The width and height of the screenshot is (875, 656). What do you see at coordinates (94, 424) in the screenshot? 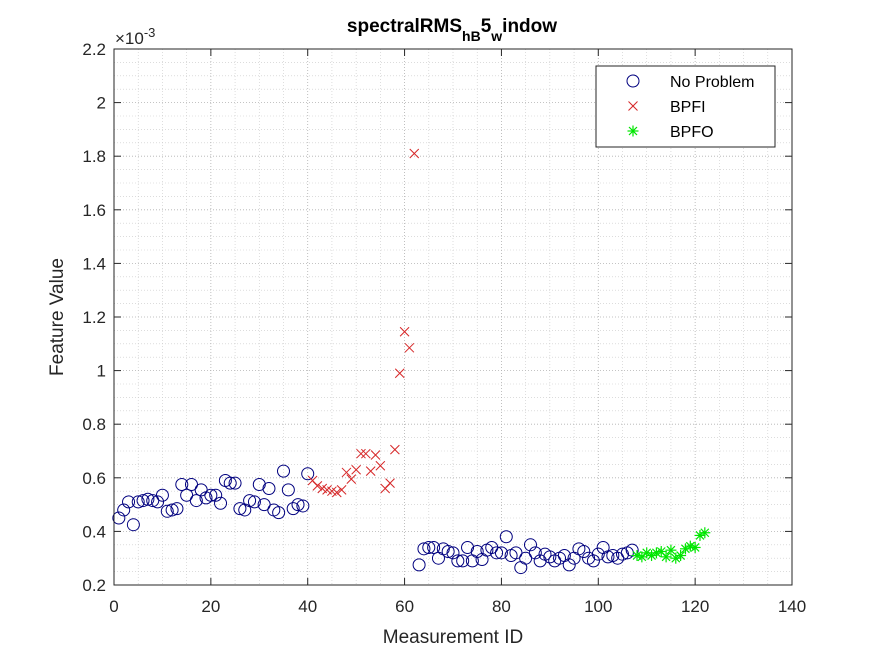
I see `y-tick-label: 0.8` at bounding box center [94, 424].